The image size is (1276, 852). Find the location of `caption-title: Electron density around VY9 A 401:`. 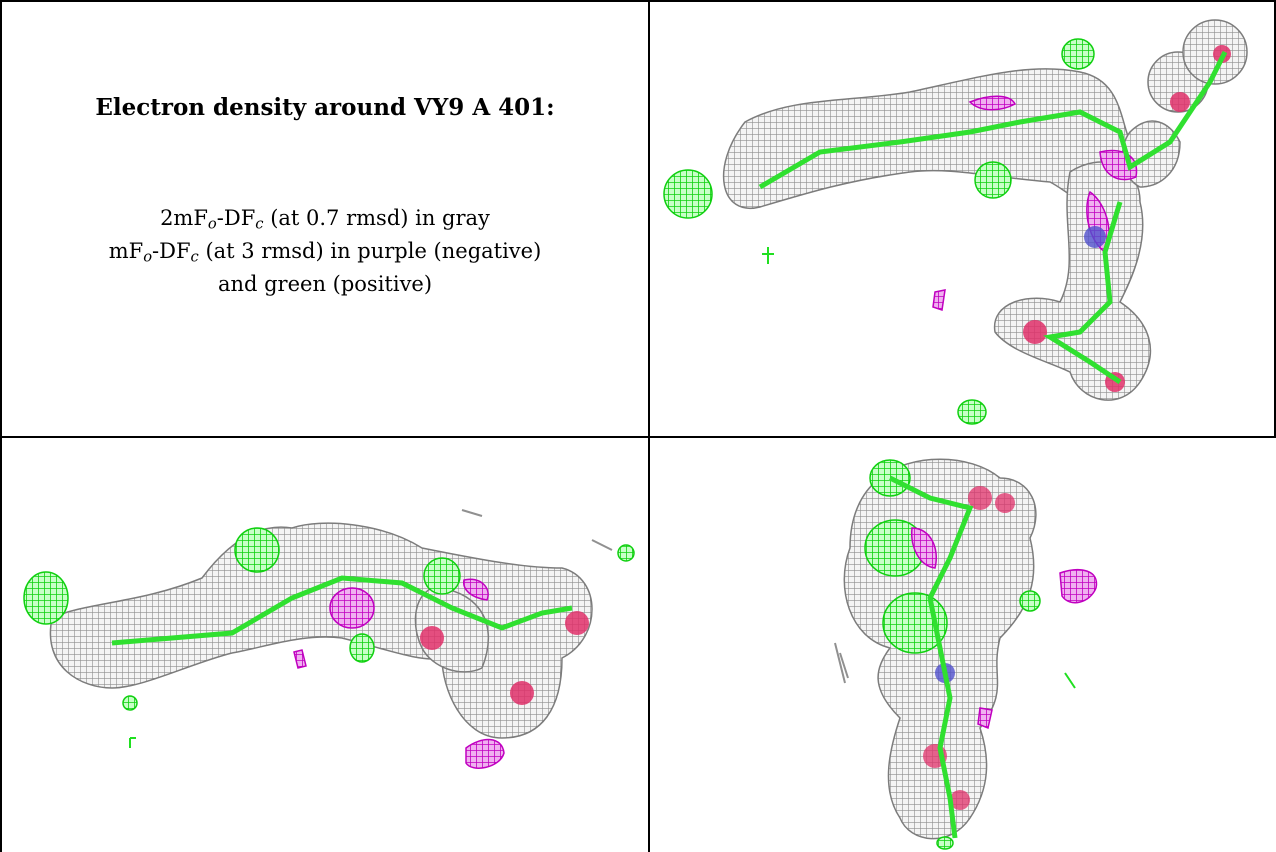

caption-title: Electron density around VY9 A 401: is located at coordinates (325, 107).